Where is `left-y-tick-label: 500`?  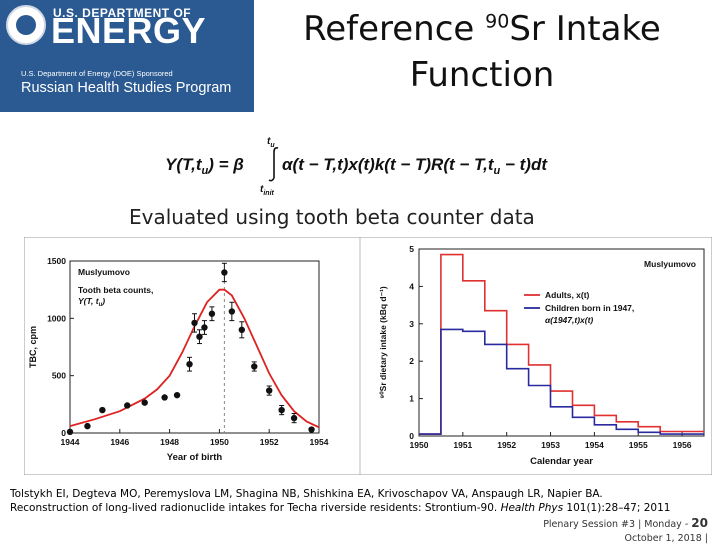
left-y-tick-label: 500 is located at coordinates (59, 376).